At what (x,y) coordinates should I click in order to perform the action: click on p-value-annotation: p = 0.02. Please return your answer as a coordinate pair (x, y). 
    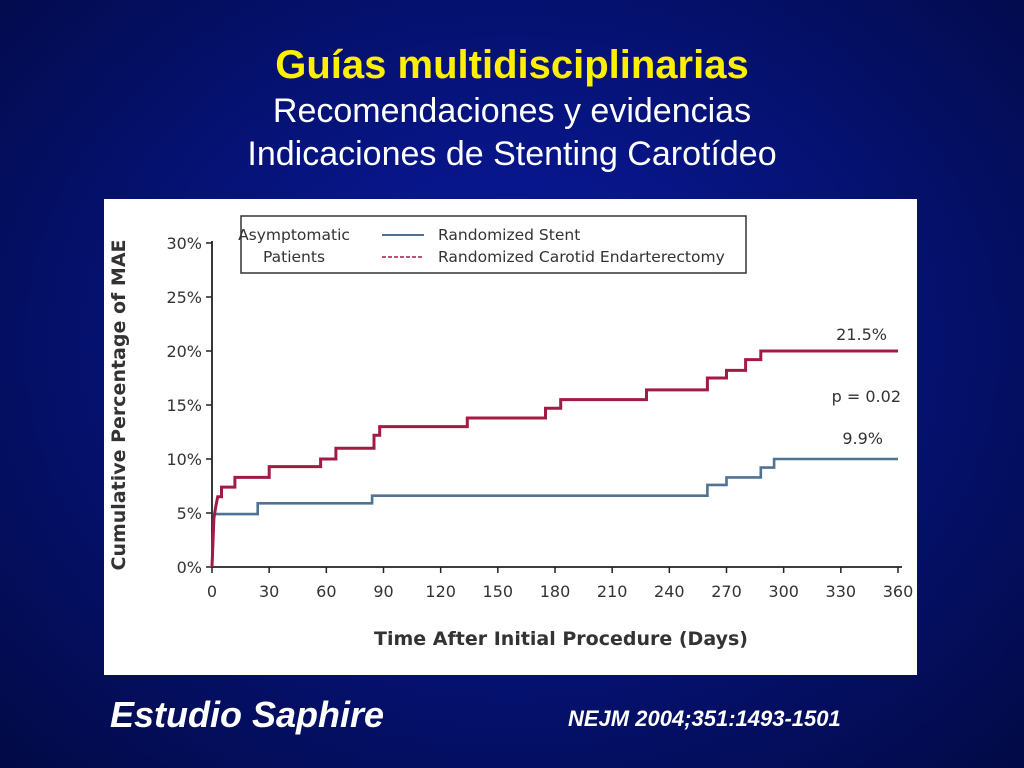
    Looking at the image, I should click on (866, 396).